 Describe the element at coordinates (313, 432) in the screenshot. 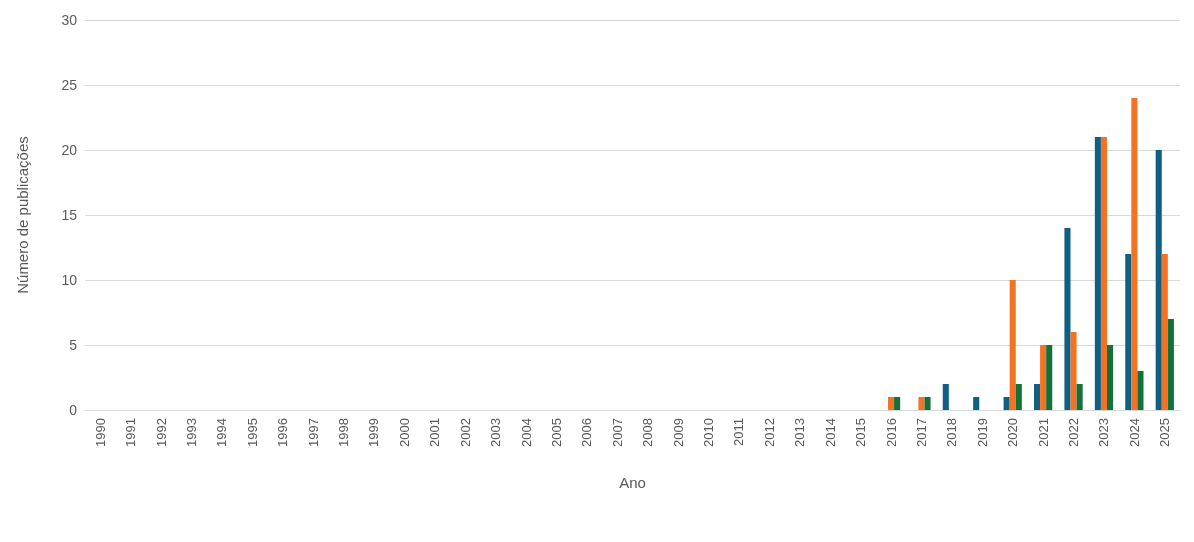

I see `x-tick-label: 1997` at that location.